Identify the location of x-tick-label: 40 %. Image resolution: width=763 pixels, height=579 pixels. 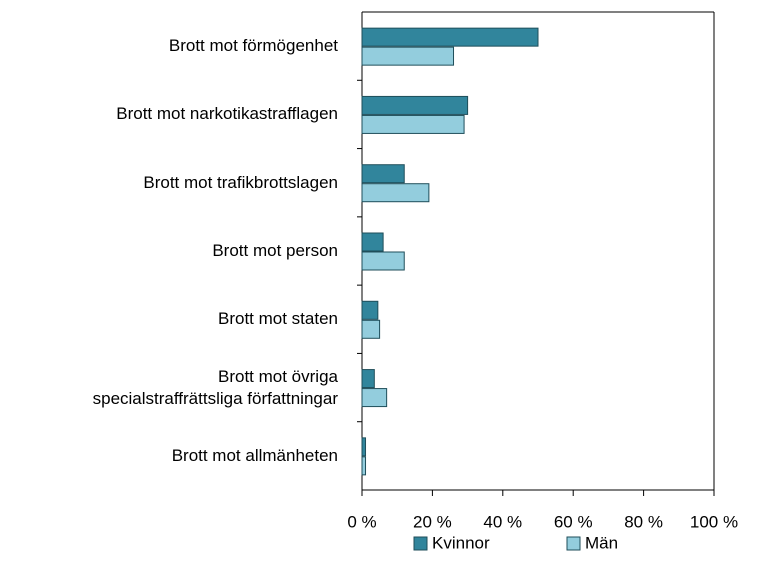
(502, 521).